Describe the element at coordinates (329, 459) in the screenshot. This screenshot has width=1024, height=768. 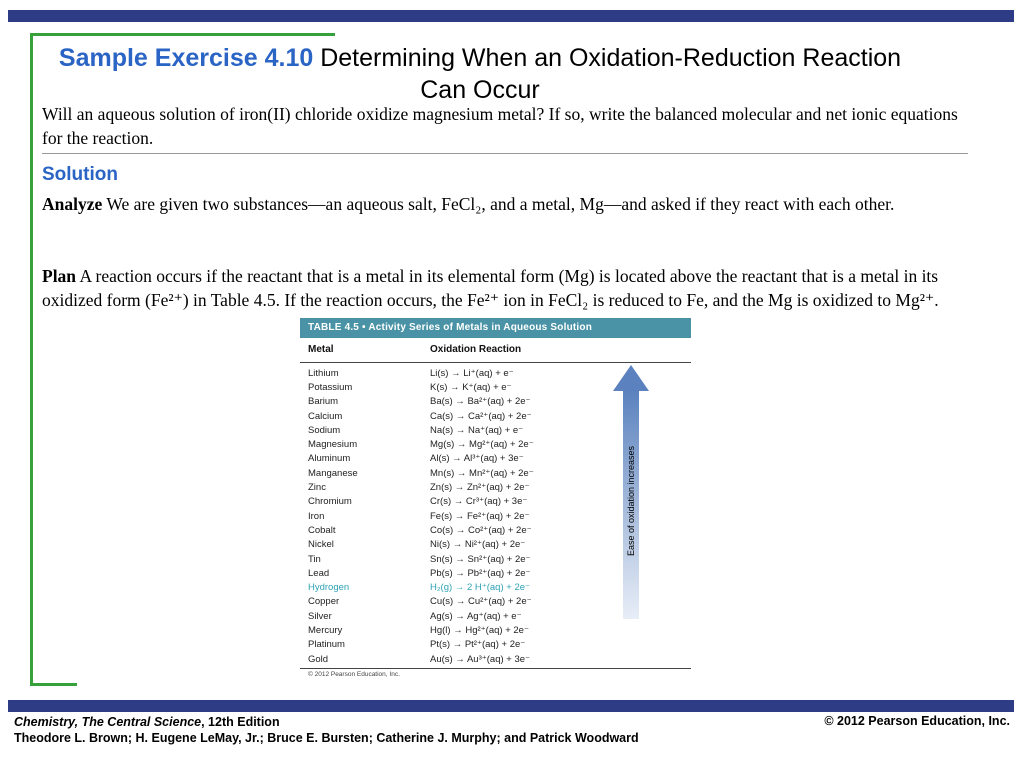
I see `metal-name: Aluminum` at that location.